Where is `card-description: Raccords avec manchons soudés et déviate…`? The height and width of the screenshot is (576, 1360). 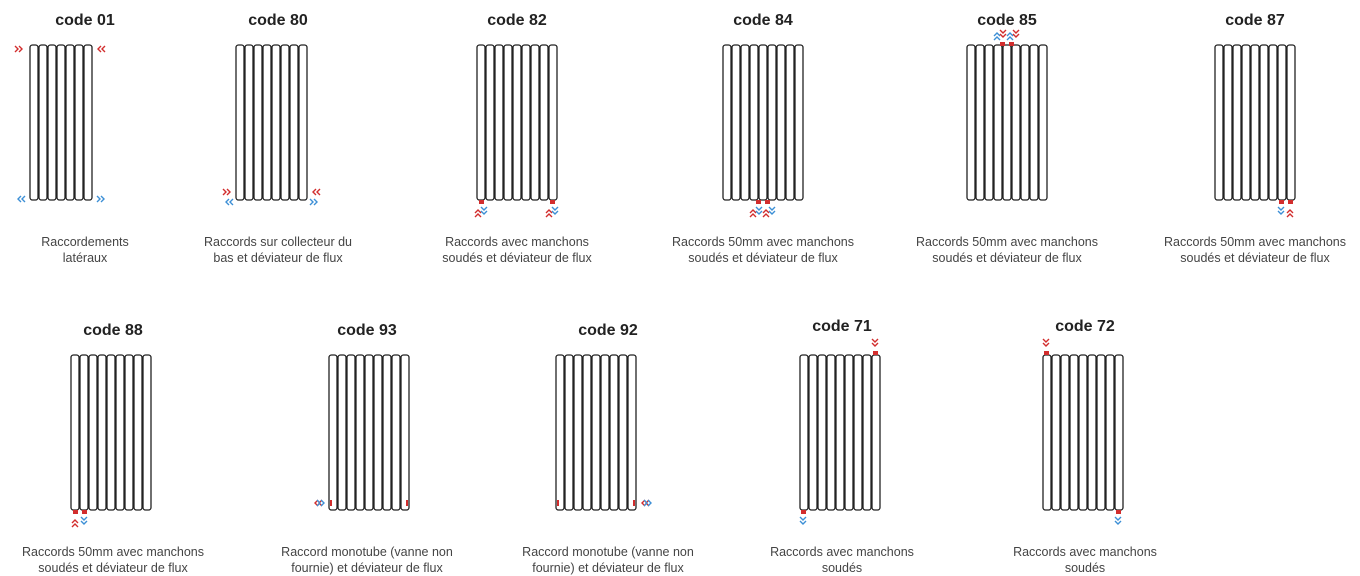
card-description: Raccords avec manchons soudés et déviate… is located at coordinates (517, 250).